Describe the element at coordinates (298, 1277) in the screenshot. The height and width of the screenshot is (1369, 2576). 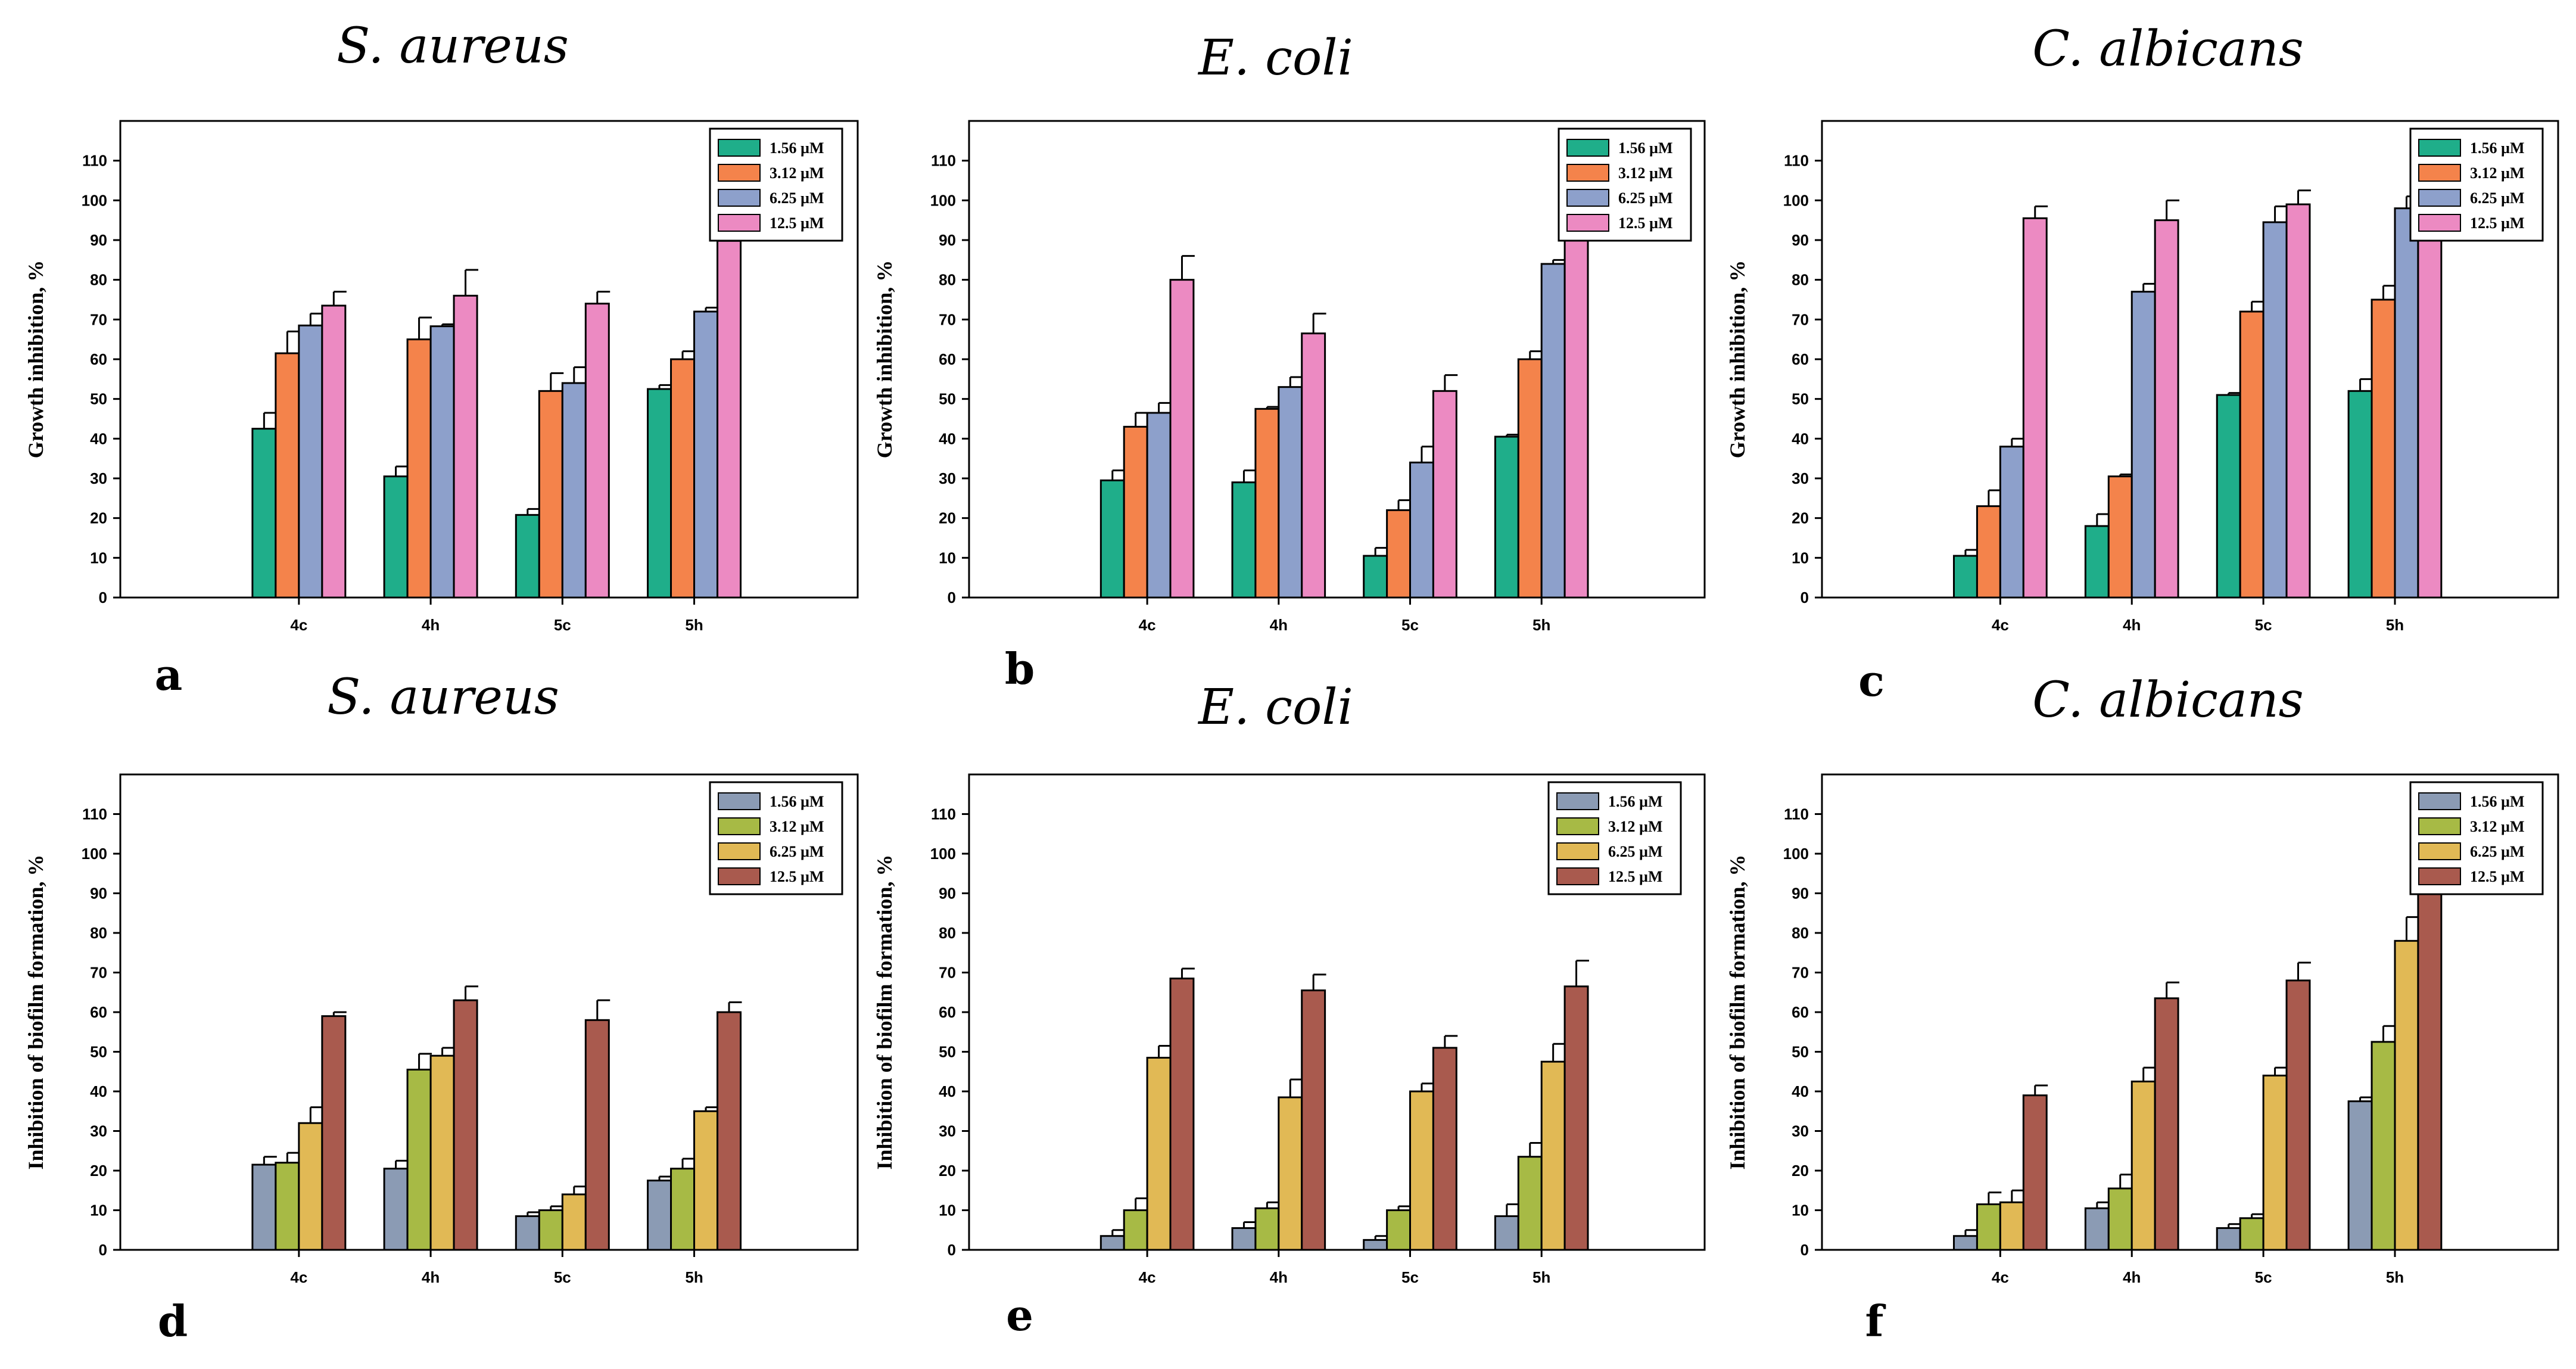
I see `x-tick-label: 4c` at that location.